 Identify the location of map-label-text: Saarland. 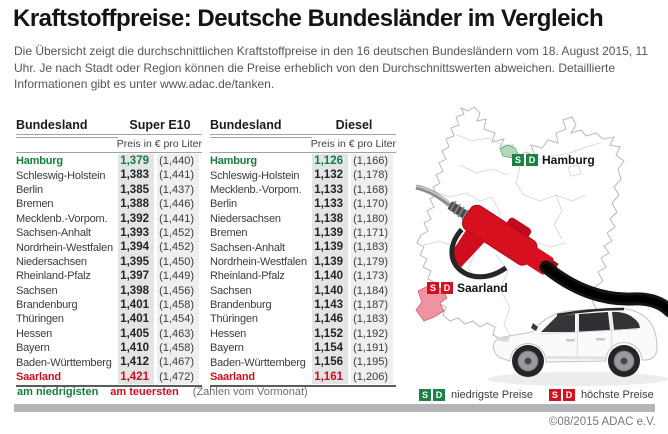
(482, 287).